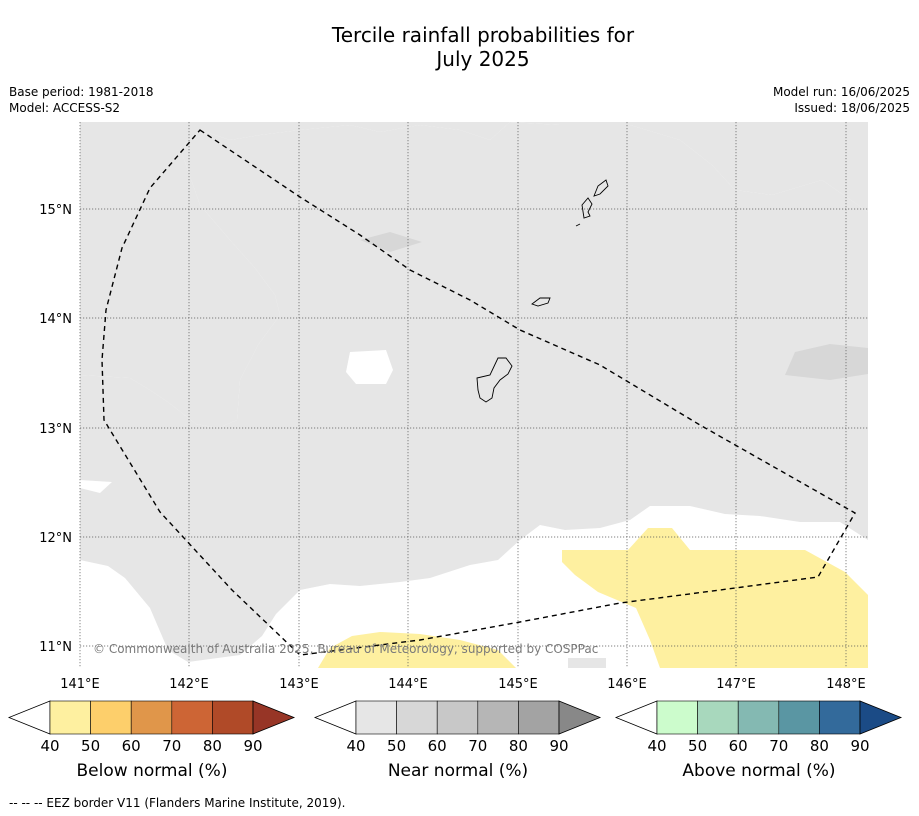 This screenshot has height=816, width=919. I want to click on rota-outline, so click(541, 302).